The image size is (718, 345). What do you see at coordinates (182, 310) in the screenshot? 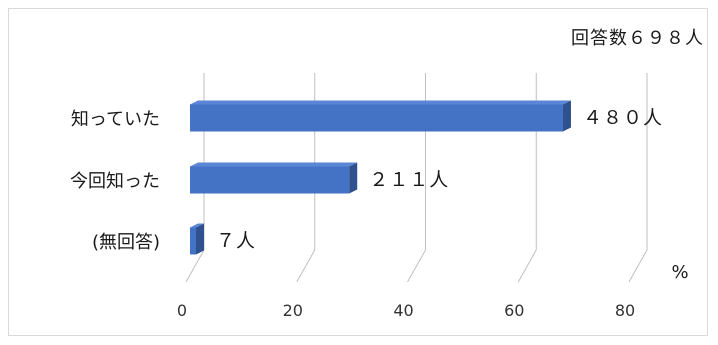
I see `x-tick-label: 0` at bounding box center [182, 310].